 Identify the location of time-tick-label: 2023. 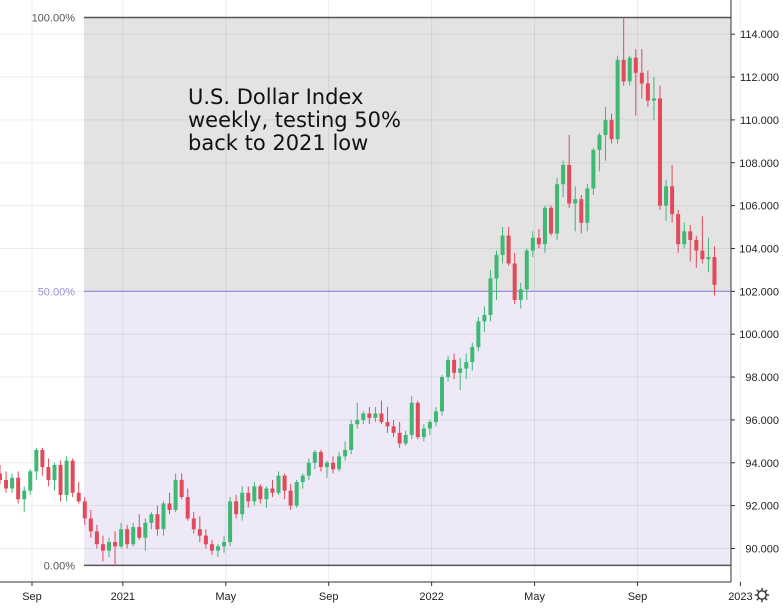
(740, 597).